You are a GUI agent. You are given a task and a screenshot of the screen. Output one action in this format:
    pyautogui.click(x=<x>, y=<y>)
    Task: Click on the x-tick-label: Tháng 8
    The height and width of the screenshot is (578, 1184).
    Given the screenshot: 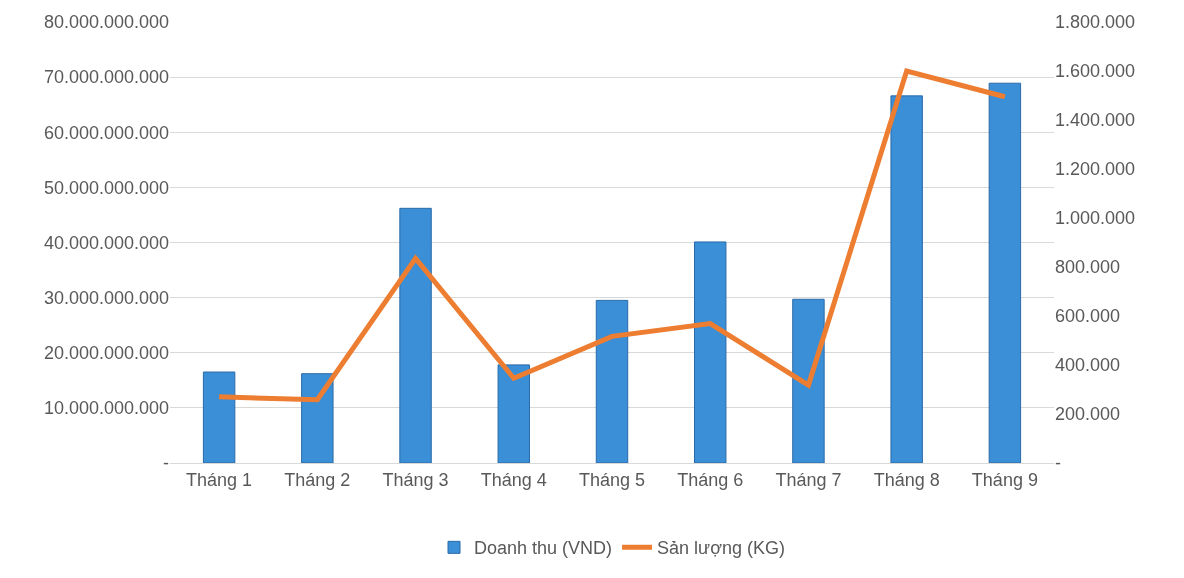 What is the action you would take?
    pyautogui.click(x=906, y=479)
    